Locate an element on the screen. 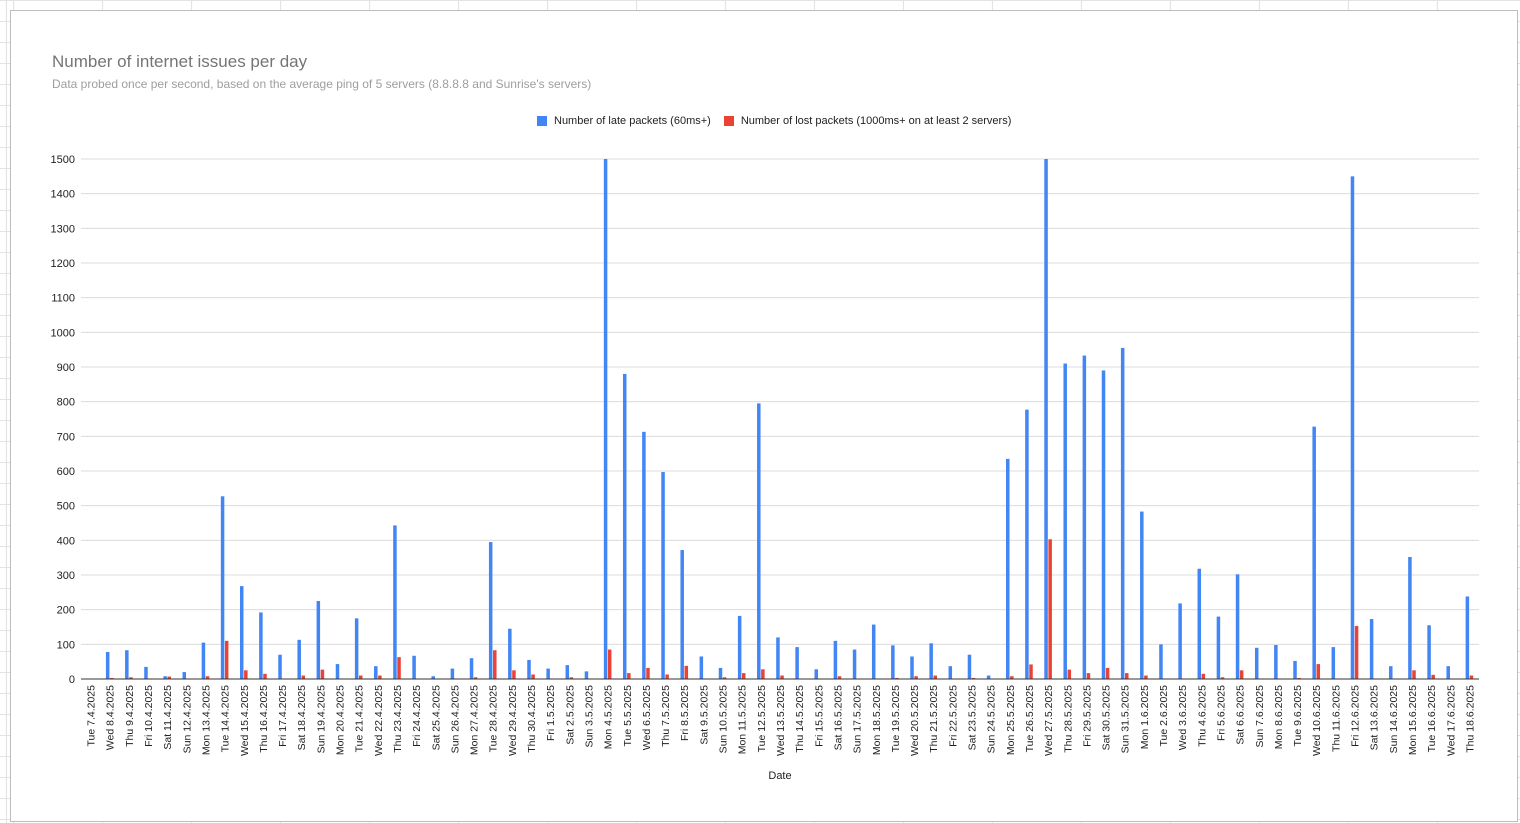 Image resolution: width=1520 pixels, height=823 pixels. legend-item-late: Number of late packets (60ms+) is located at coordinates (624, 121).